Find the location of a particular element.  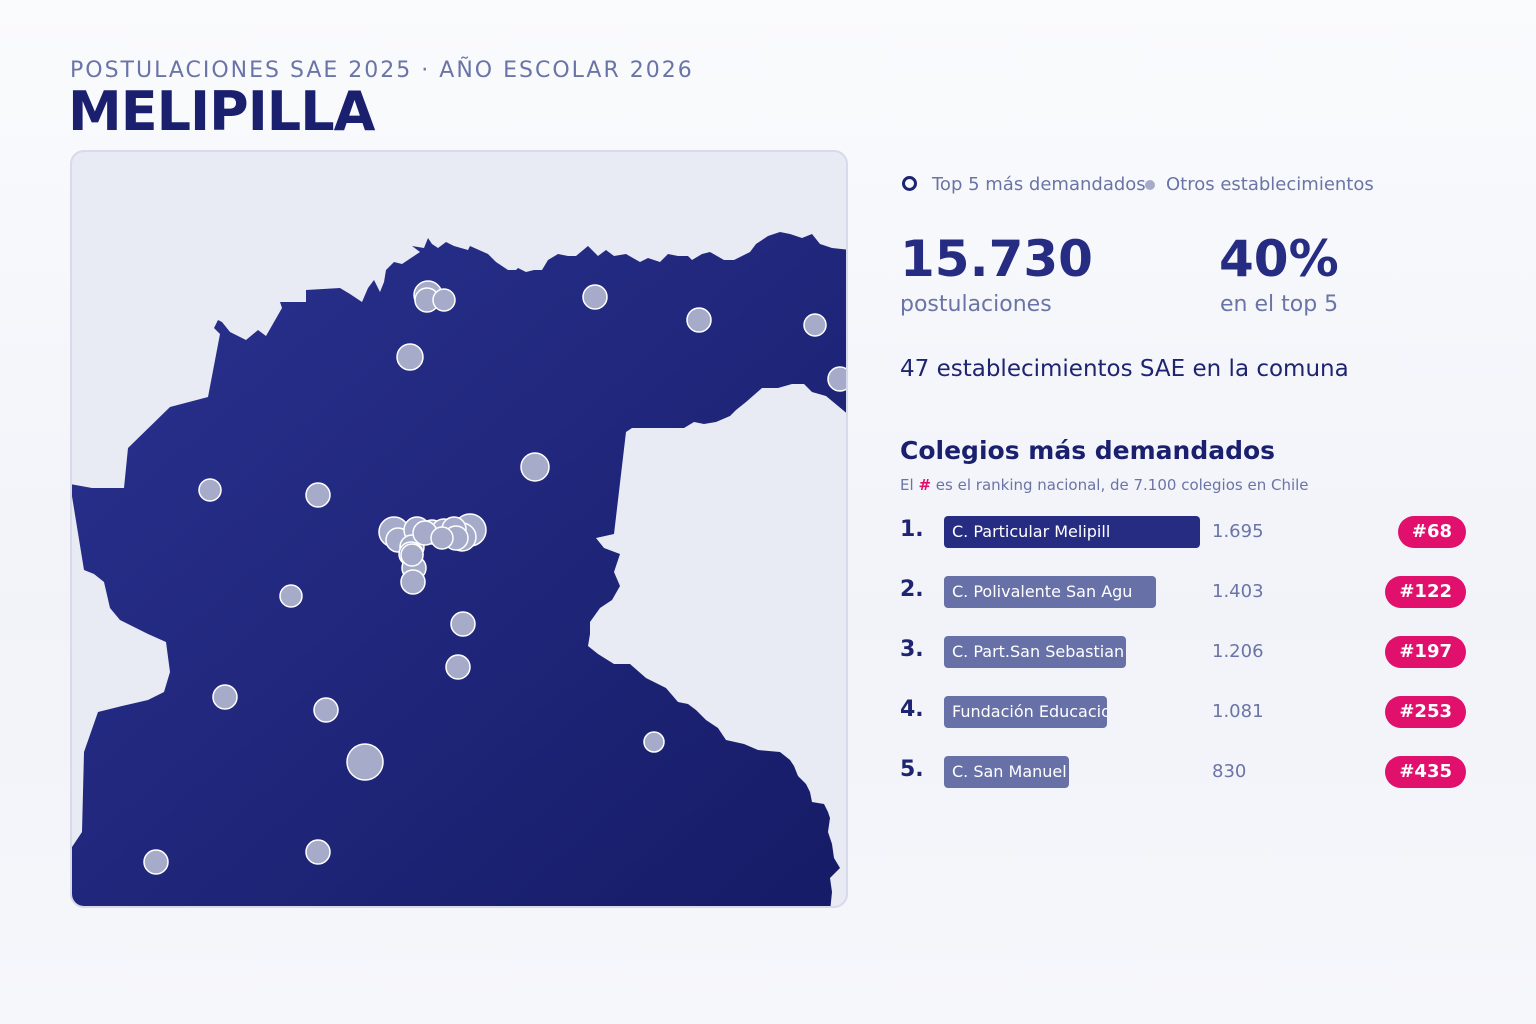

school-name: Fundación Educacional is located at coordinates (1029, 711).